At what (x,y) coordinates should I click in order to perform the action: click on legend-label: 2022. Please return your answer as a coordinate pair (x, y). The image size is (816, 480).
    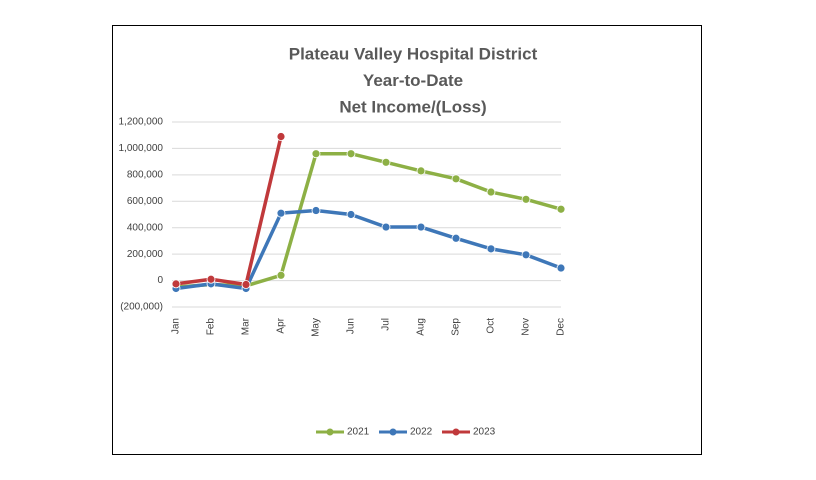
    Looking at the image, I should click on (421, 432).